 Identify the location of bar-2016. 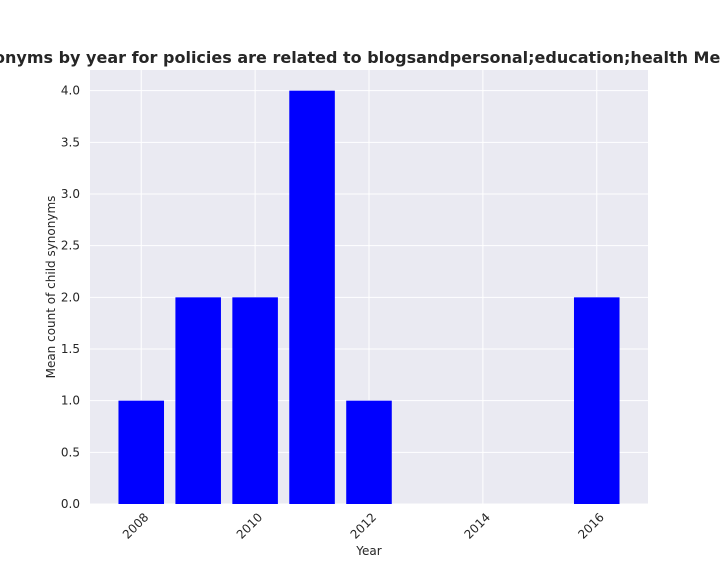
(596, 400).